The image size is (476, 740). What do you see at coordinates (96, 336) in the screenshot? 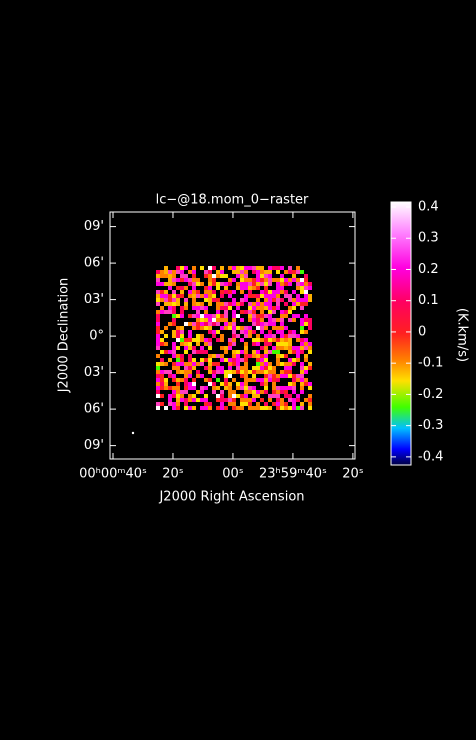
I see `y-tick-label: 0°` at bounding box center [96, 336].